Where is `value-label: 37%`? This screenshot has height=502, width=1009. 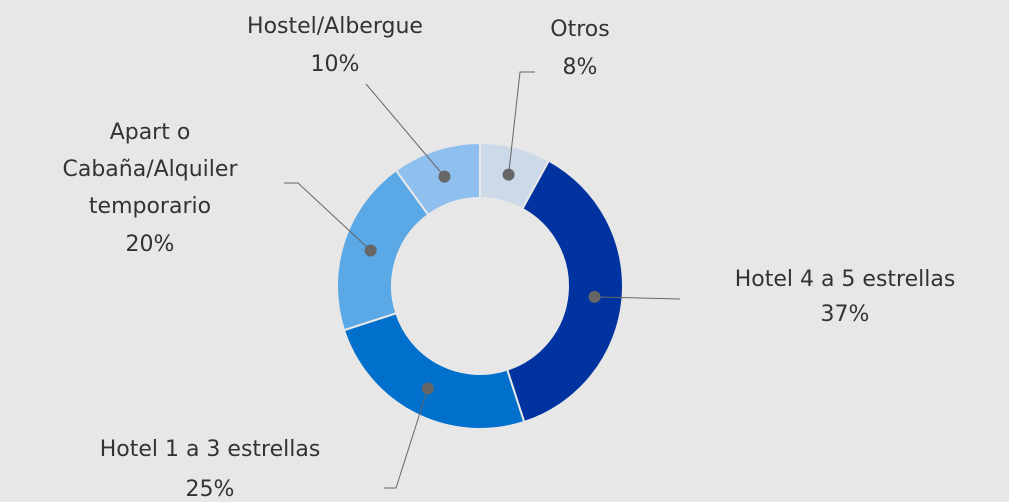
value-label: 37% is located at coordinates (845, 314).